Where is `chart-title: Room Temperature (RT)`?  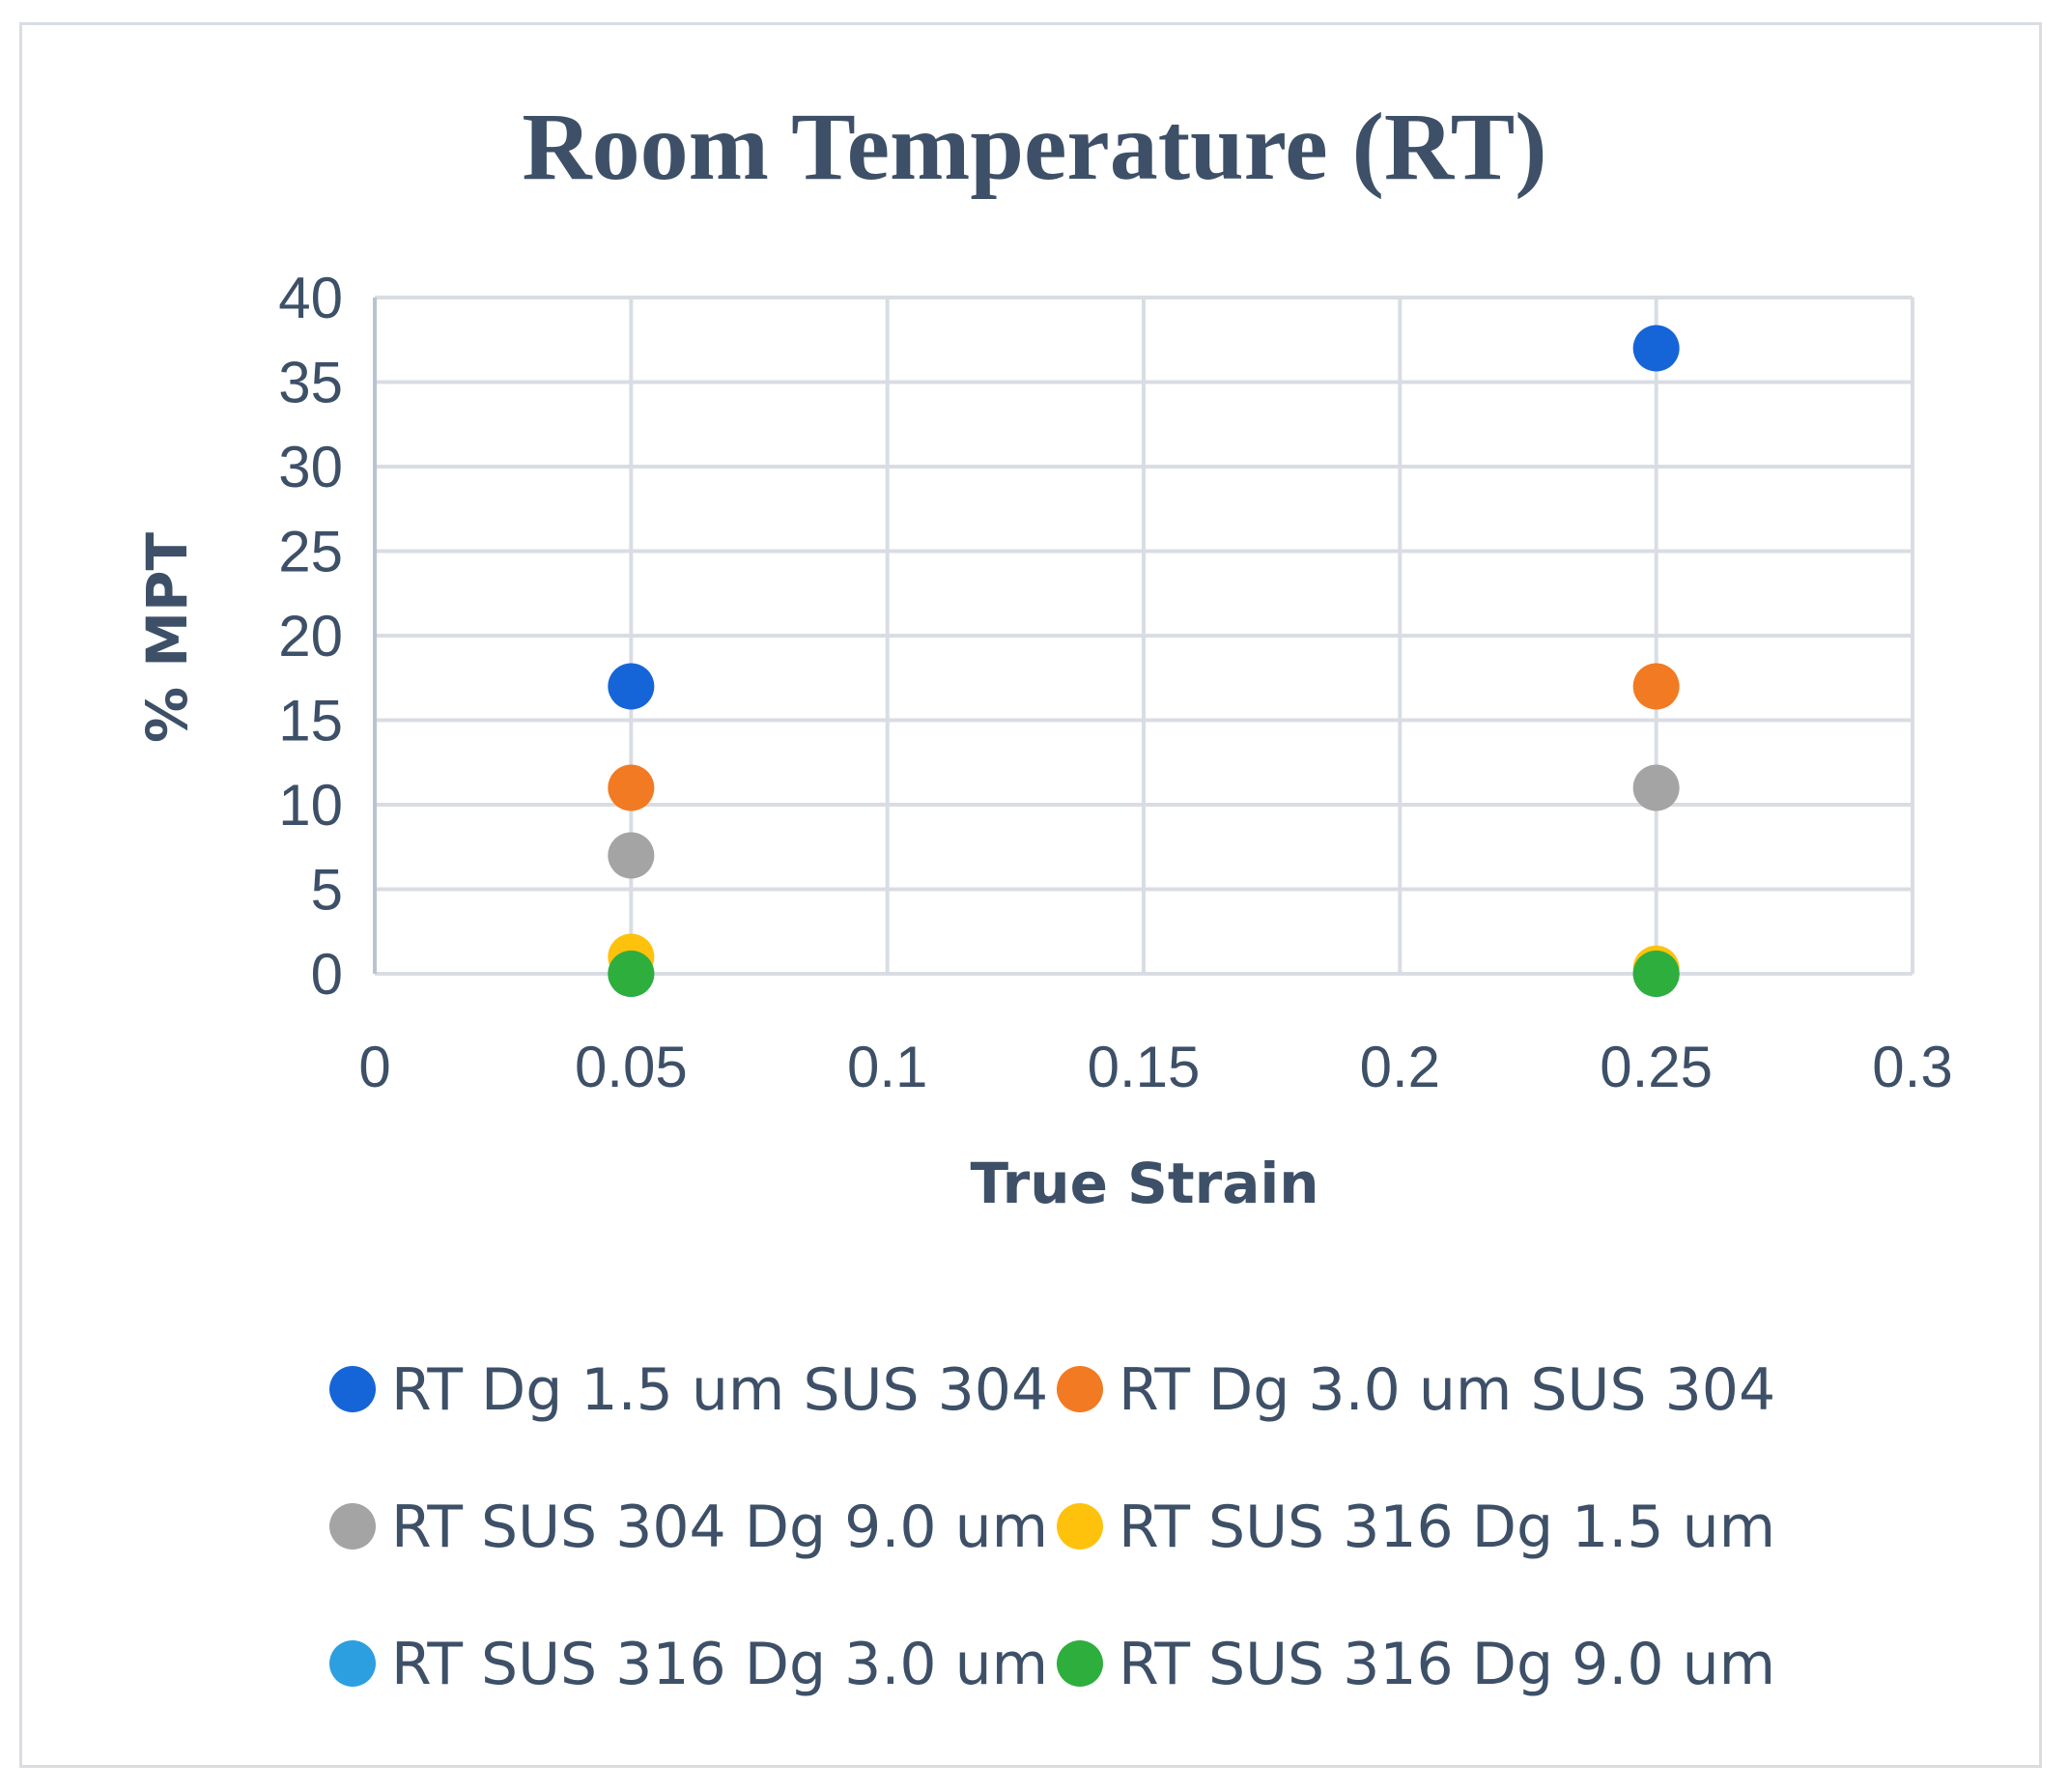
chart-title: Room Temperature (RT) is located at coordinates (1034, 146).